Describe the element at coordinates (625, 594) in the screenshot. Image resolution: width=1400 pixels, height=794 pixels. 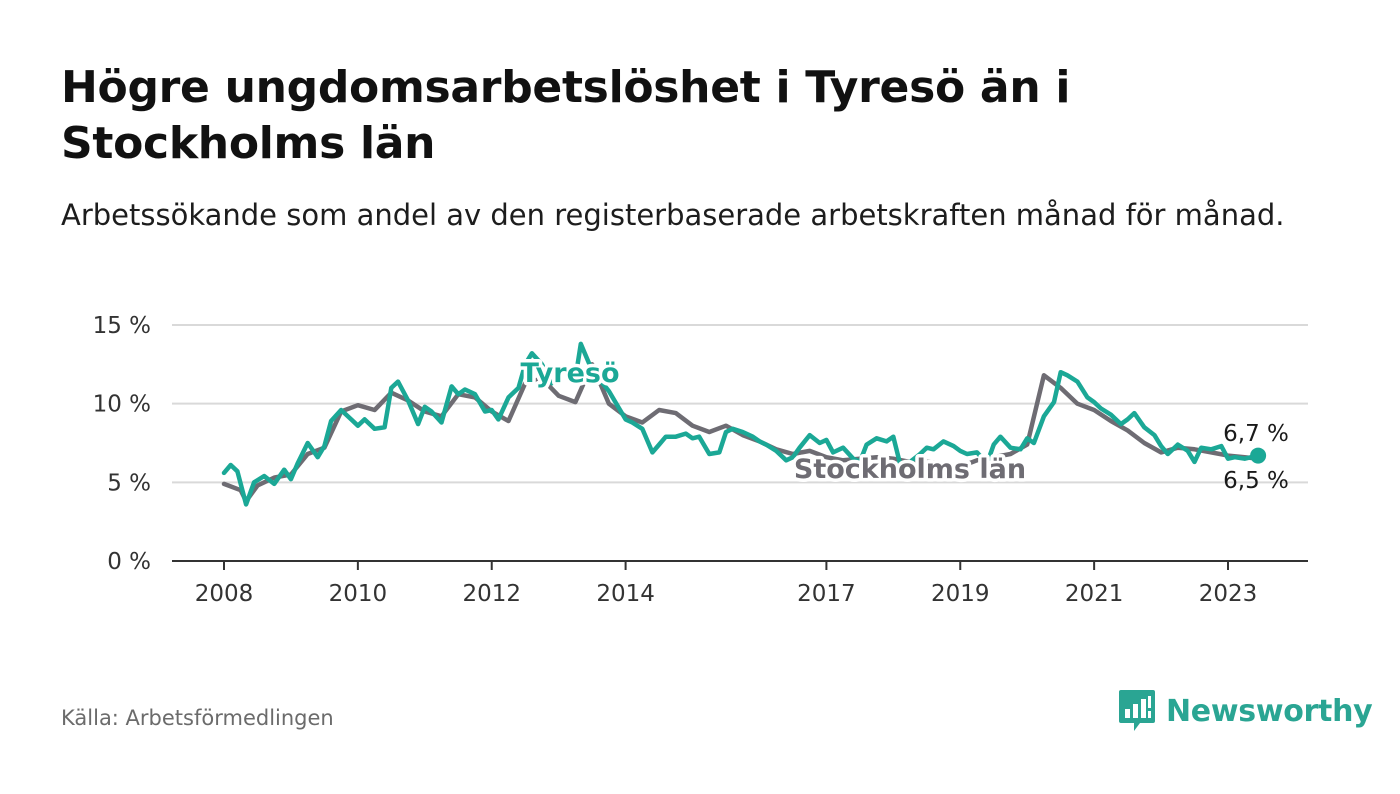
I see `x-tick-label: 2014` at that location.